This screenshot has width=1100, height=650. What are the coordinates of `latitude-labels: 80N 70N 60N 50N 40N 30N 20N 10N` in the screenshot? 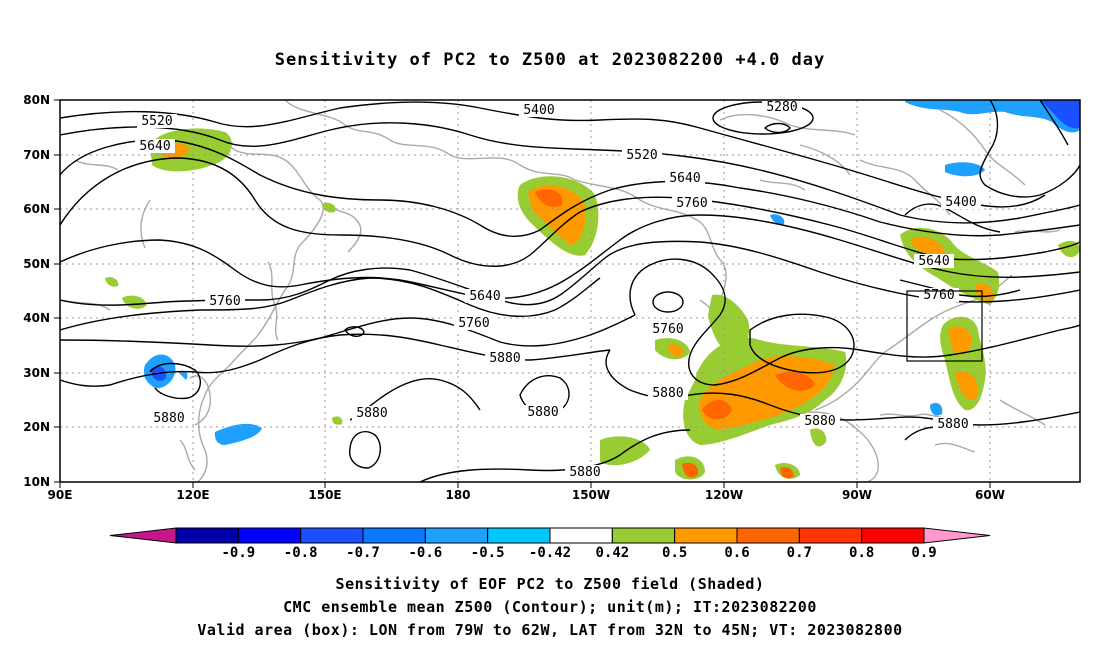 It's located at (36, 291).